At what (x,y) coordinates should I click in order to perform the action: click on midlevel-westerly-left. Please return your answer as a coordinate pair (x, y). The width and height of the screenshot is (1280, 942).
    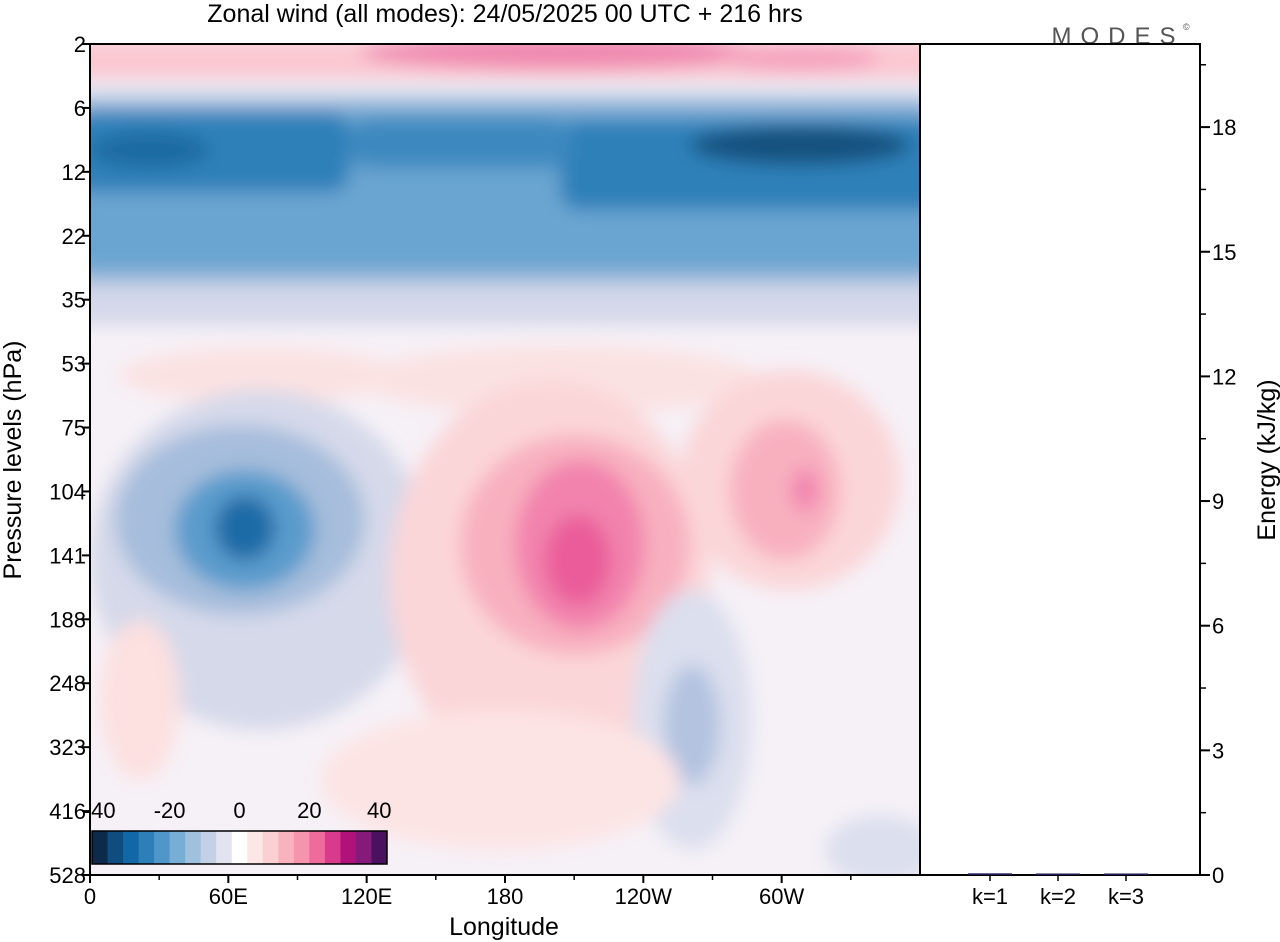
    Looking at the image, I should click on (260, 375).